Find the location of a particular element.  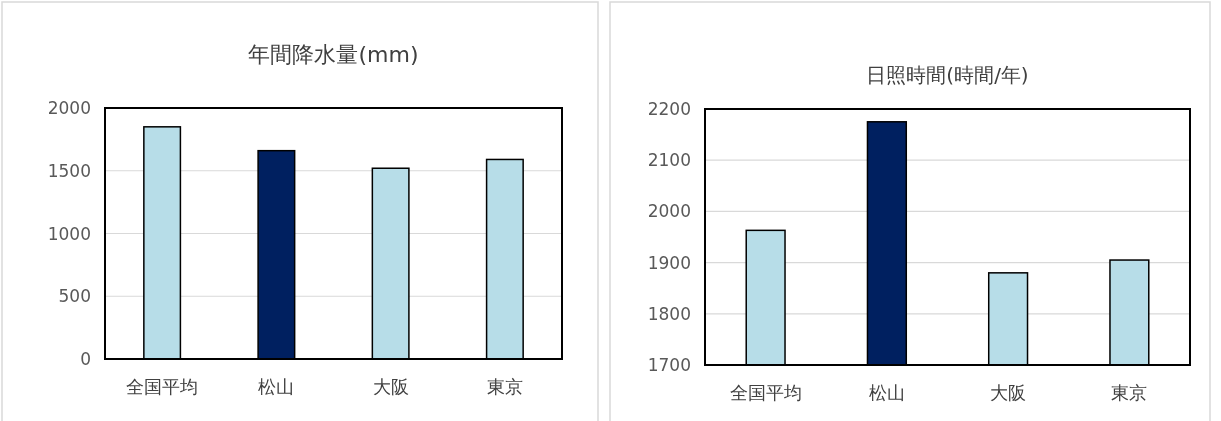

y-tick-label: 2200 is located at coordinates (669, 109).